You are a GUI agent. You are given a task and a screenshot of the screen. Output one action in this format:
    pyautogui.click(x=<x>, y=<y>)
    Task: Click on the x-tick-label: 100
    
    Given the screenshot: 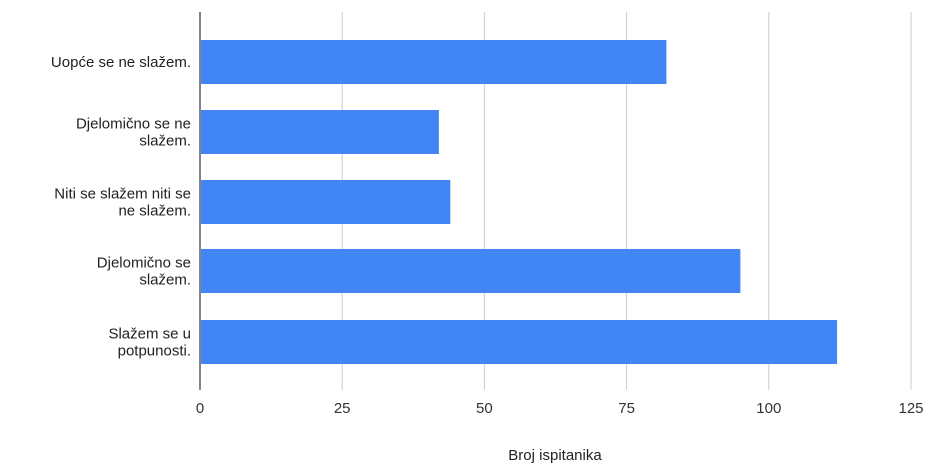 What is the action you would take?
    pyautogui.click(x=768, y=408)
    